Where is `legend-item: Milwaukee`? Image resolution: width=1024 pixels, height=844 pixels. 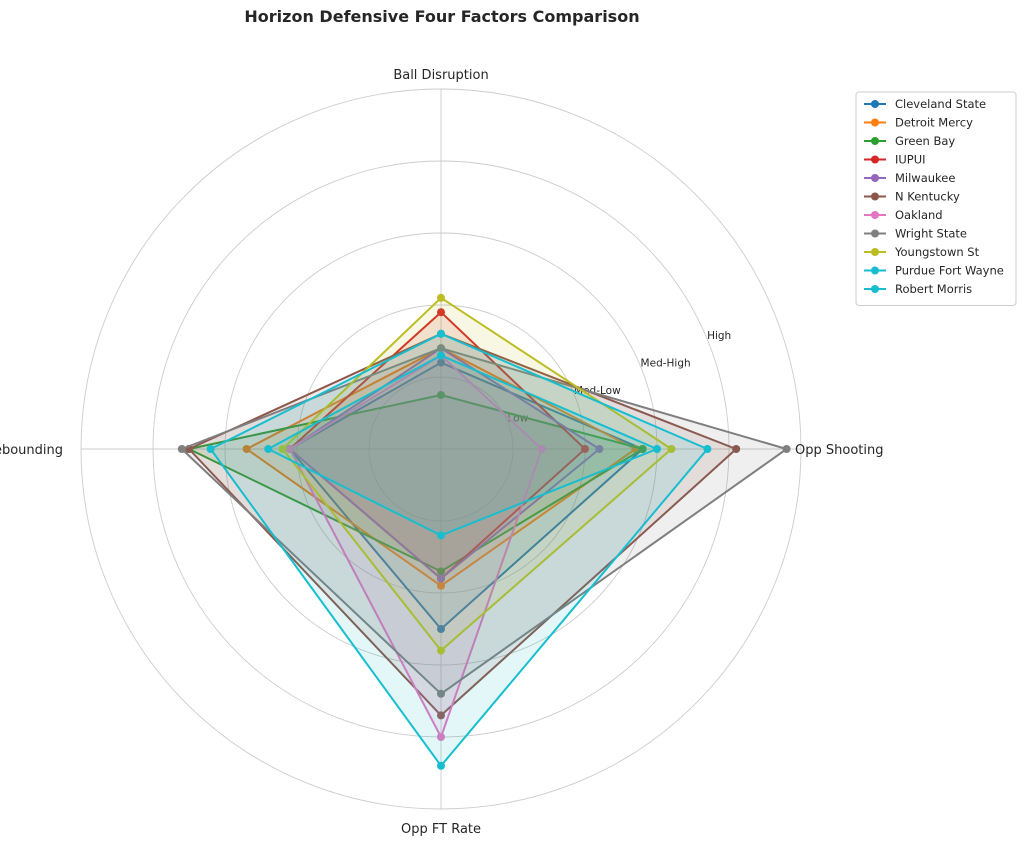 legend-item: Milwaukee is located at coordinates (909, 178).